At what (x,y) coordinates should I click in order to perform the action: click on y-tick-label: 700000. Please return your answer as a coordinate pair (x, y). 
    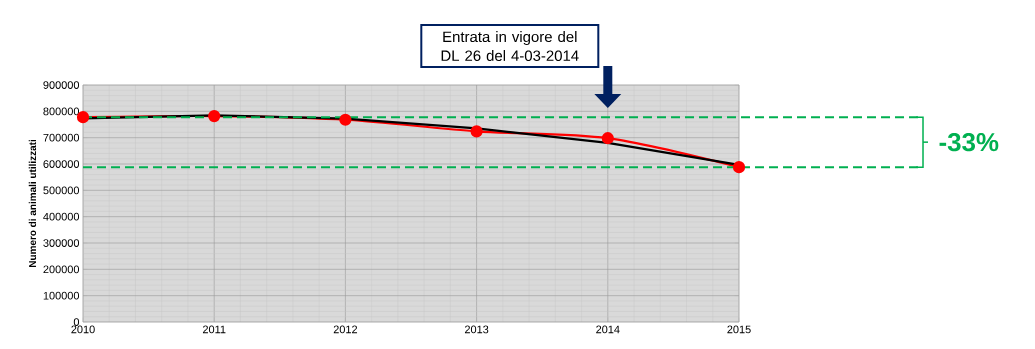
    Looking at the image, I should click on (61, 137).